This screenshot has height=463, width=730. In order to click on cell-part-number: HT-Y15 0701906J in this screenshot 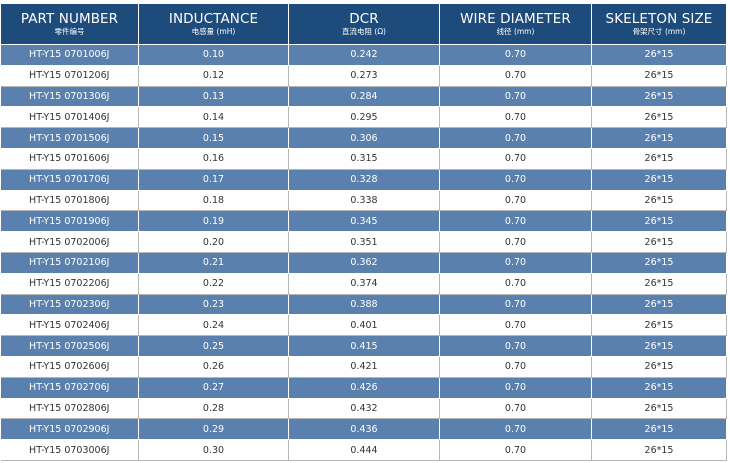, I will do `click(69, 221)`.